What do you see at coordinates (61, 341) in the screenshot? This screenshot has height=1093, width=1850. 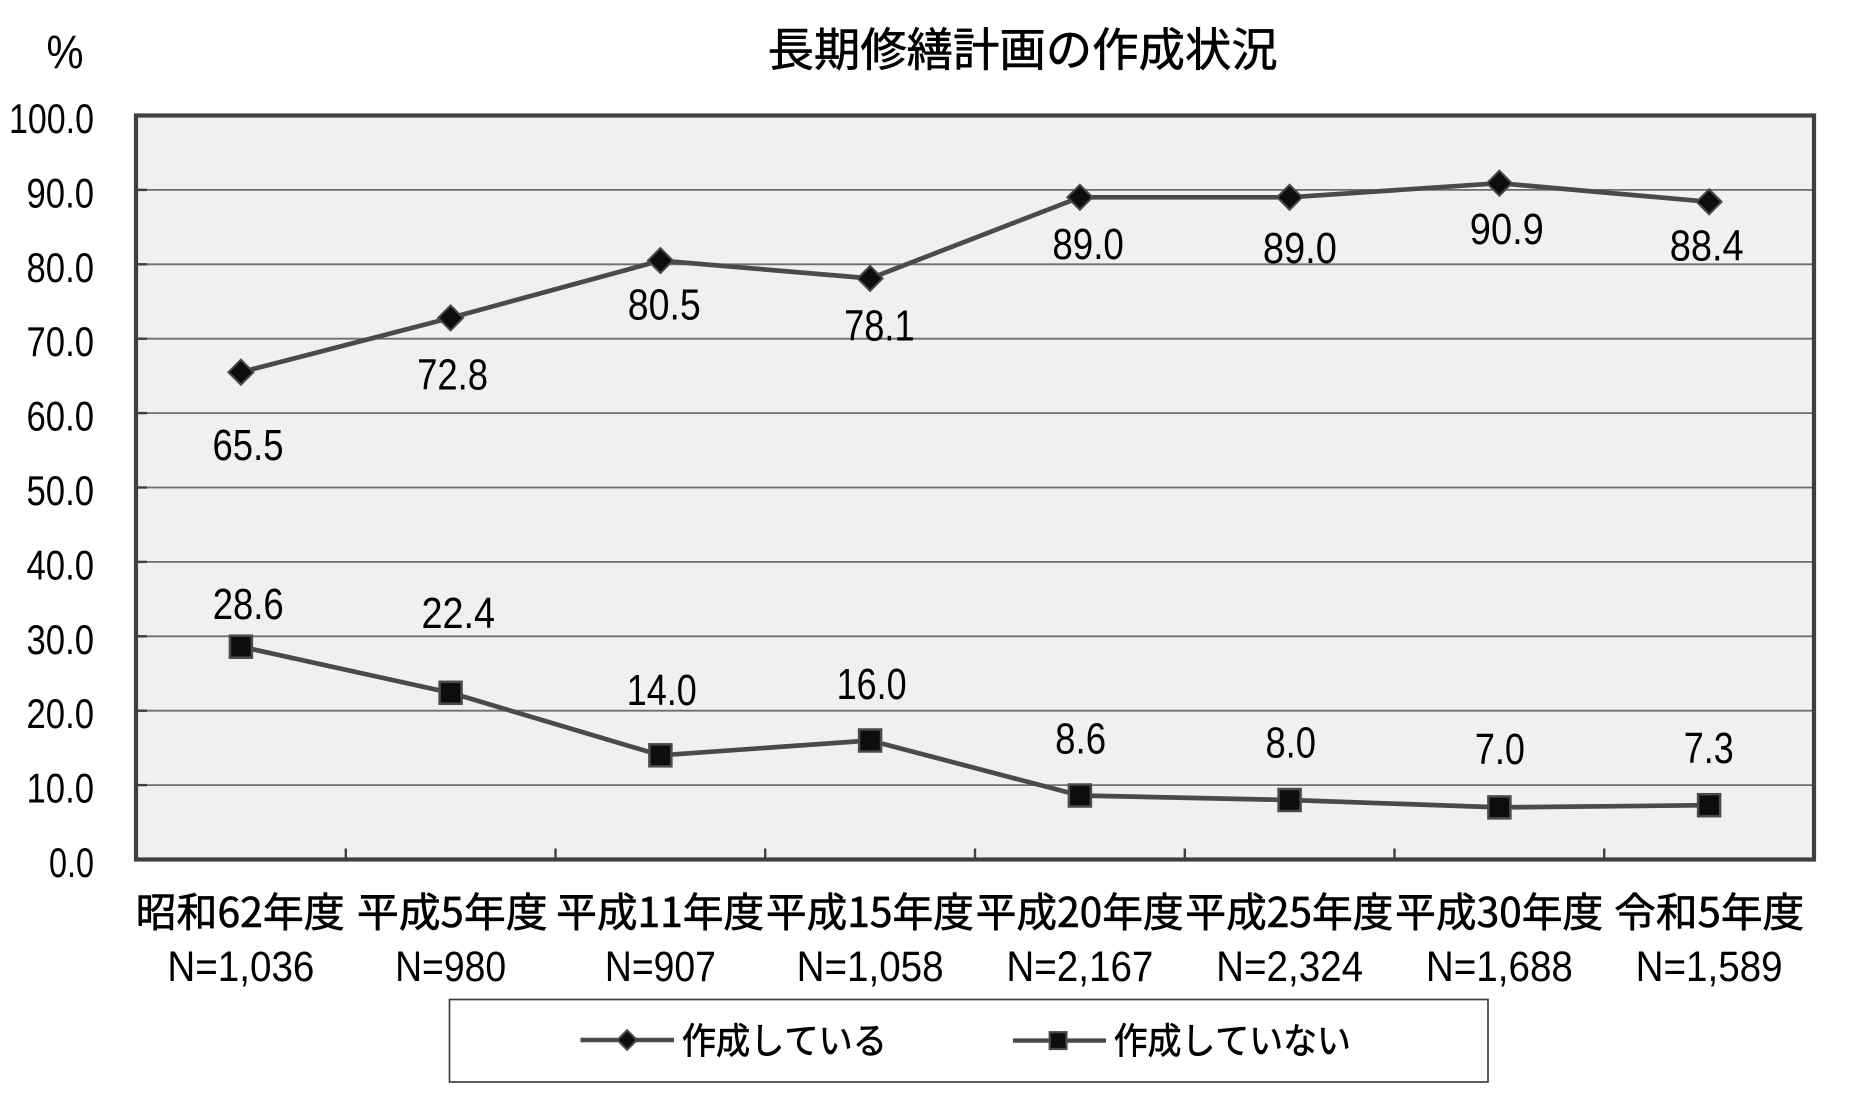 I see `svg-text: 70.0` at bounding box center [61, 341].